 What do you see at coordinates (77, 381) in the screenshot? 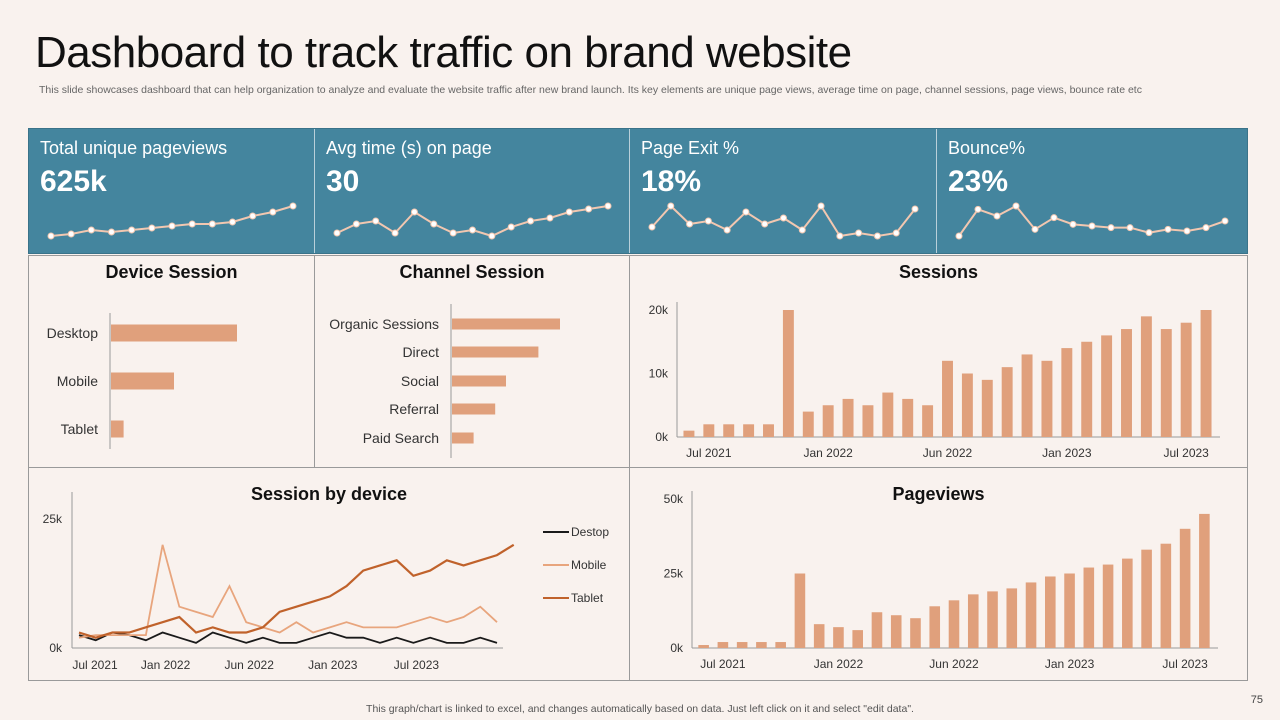
I see `category-label: Mobile` at bounding box center [77, 381].